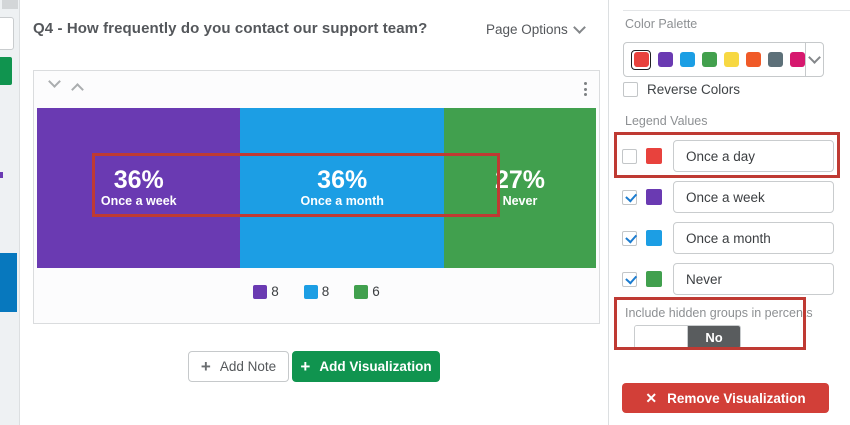  I want to click on legend-value-input: Once a month, so click(753, 238).